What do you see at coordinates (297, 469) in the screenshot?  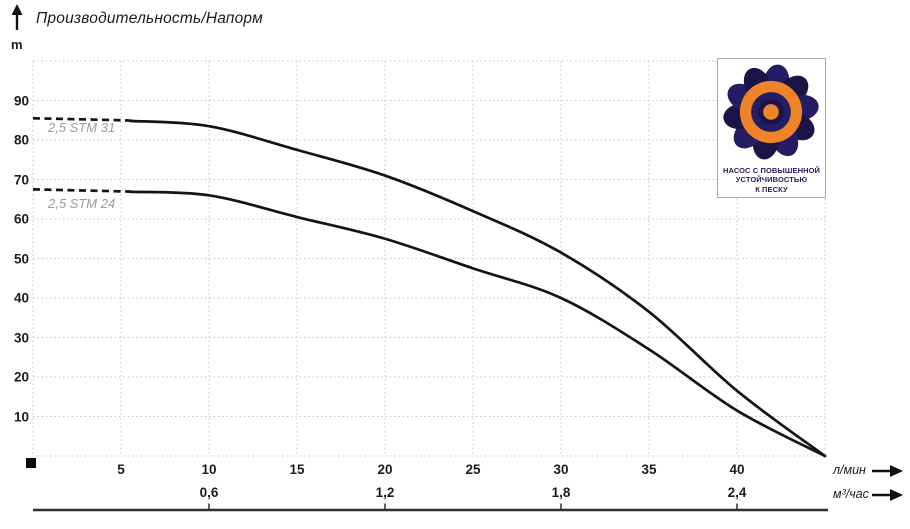 I see `x-tick-label-lmin: 15` at bounding box center [297, 469].